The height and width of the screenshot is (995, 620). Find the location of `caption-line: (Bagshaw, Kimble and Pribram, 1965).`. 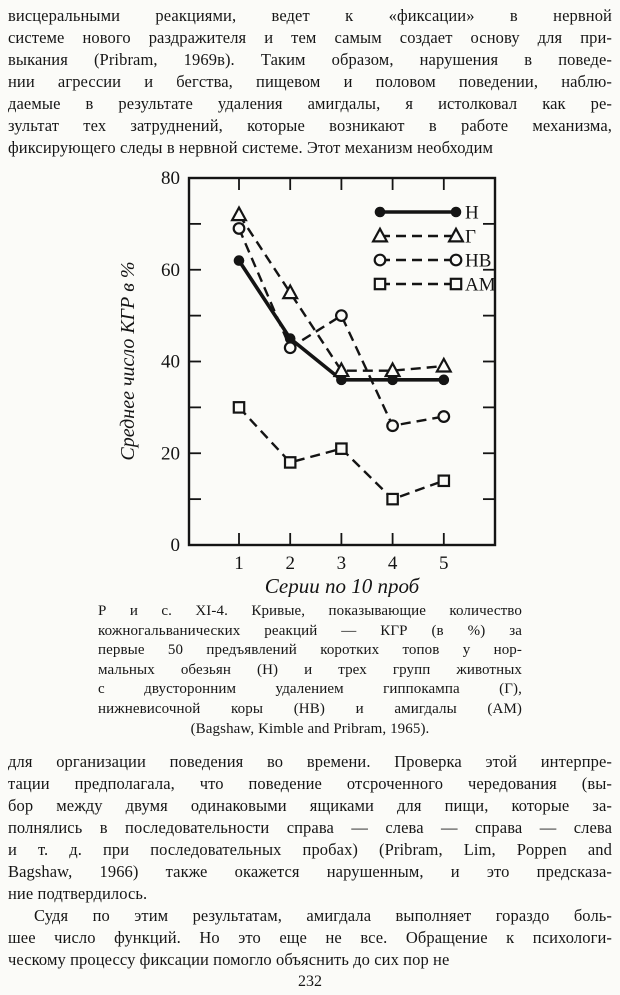

caption-line: (Bagshaw, Kimble and Pribram, 1965). is located at coordinates (310, 728).